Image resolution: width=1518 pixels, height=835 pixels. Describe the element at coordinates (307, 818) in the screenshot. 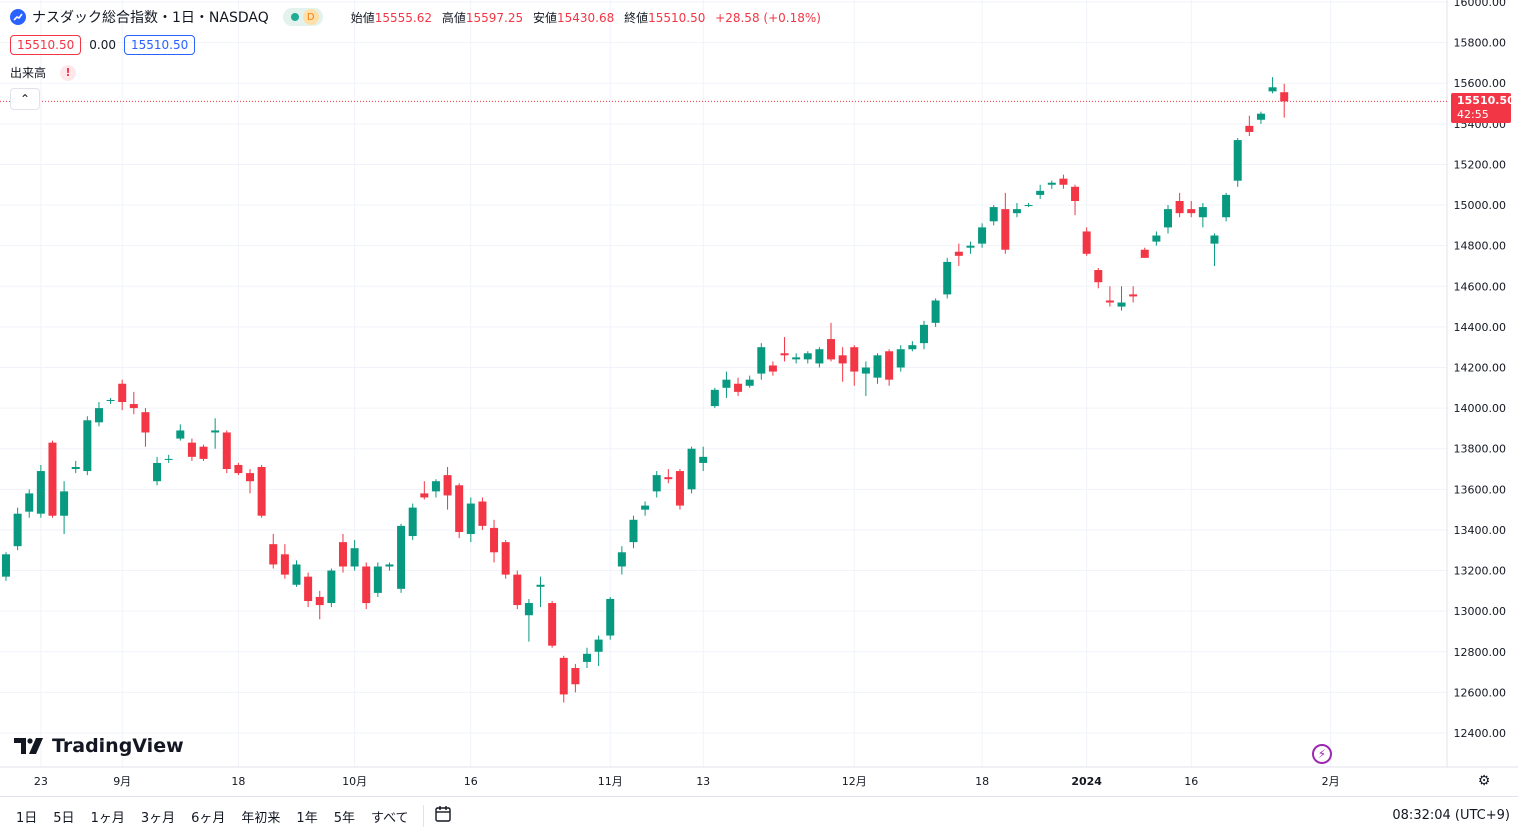

I see `range-1y: 1年` at that location.